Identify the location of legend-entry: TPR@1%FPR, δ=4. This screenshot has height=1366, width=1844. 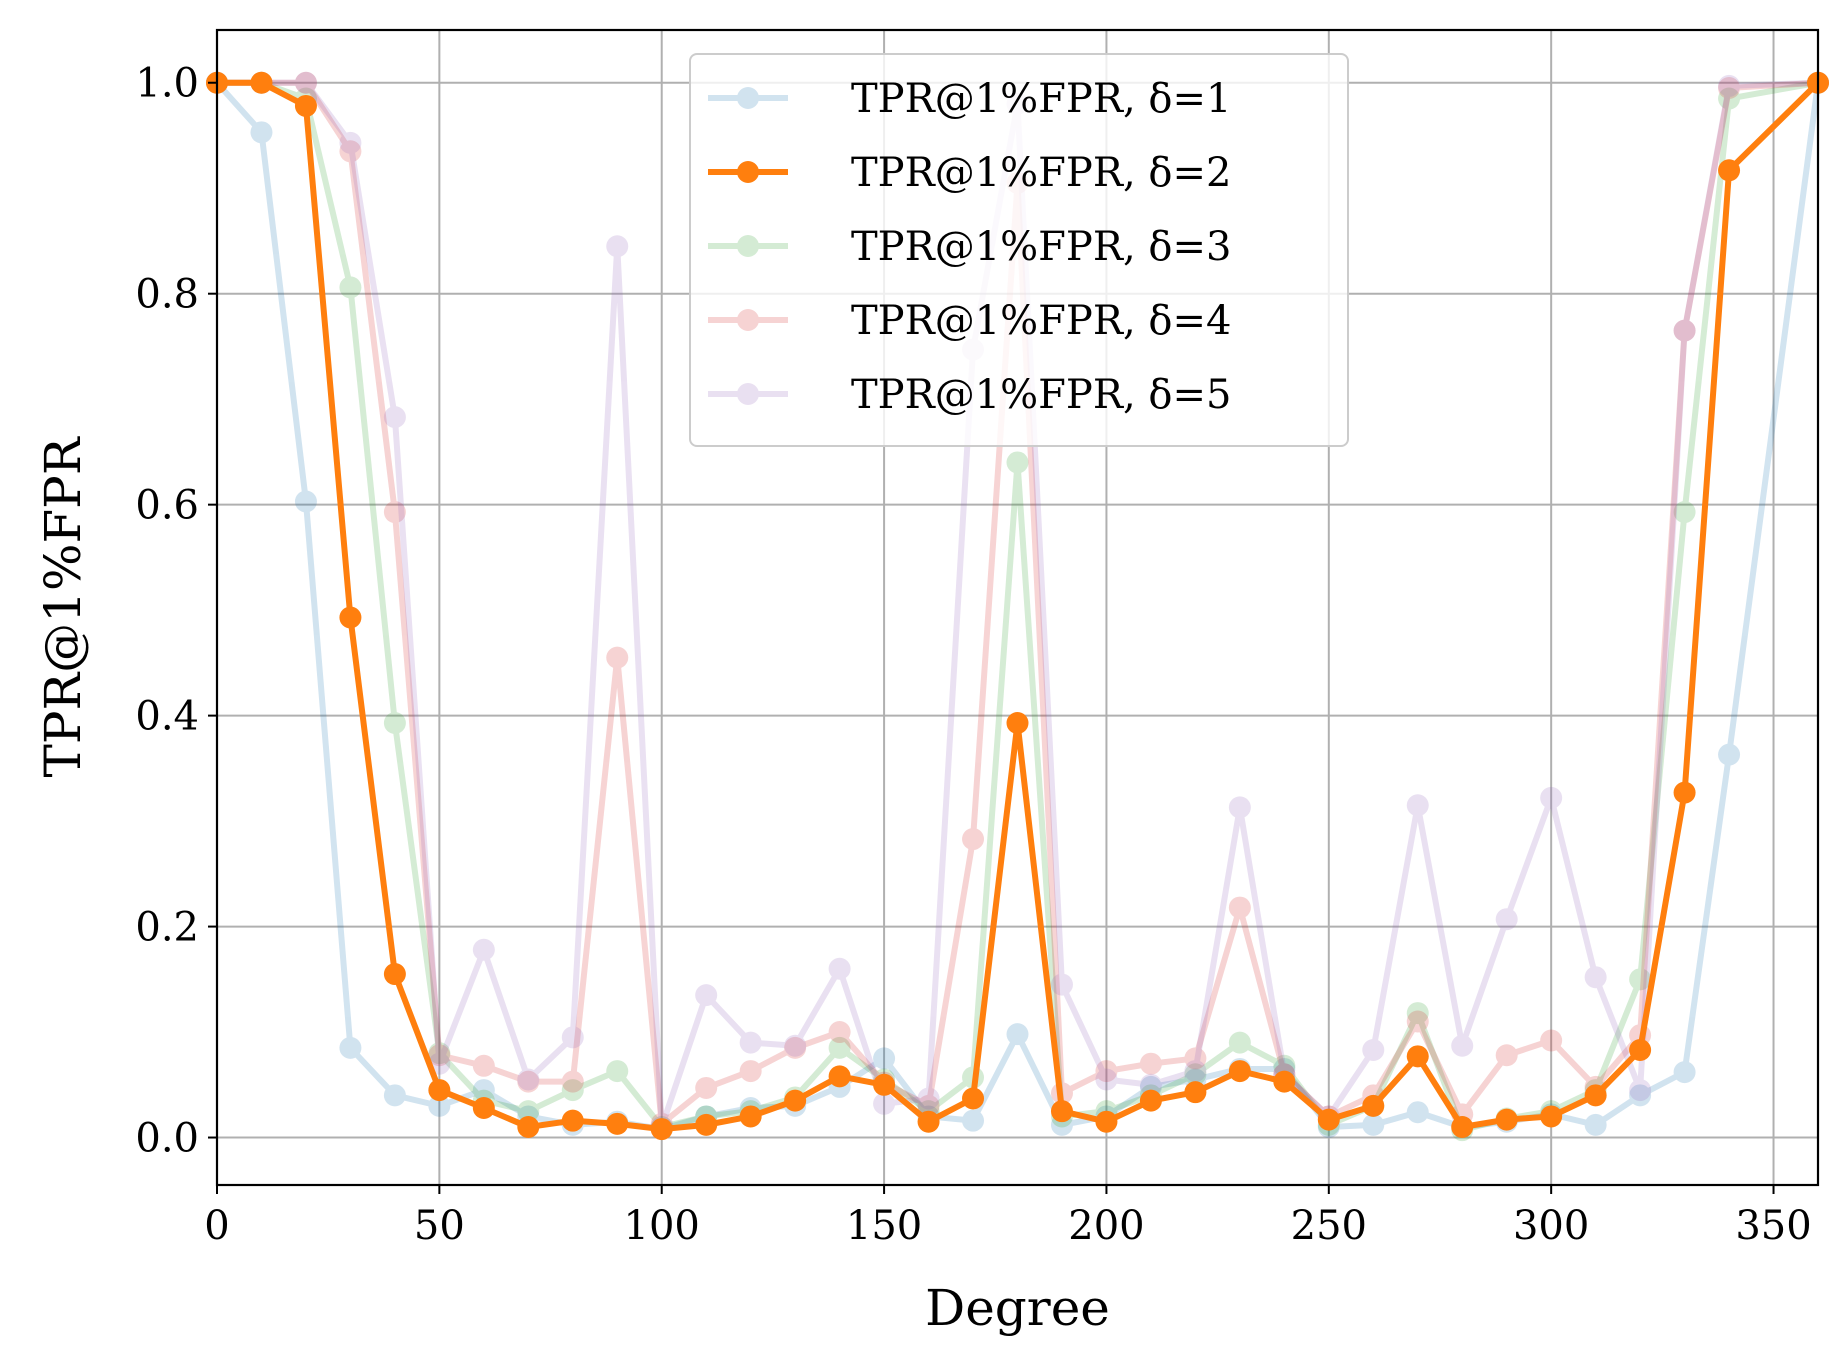
(969, 321).